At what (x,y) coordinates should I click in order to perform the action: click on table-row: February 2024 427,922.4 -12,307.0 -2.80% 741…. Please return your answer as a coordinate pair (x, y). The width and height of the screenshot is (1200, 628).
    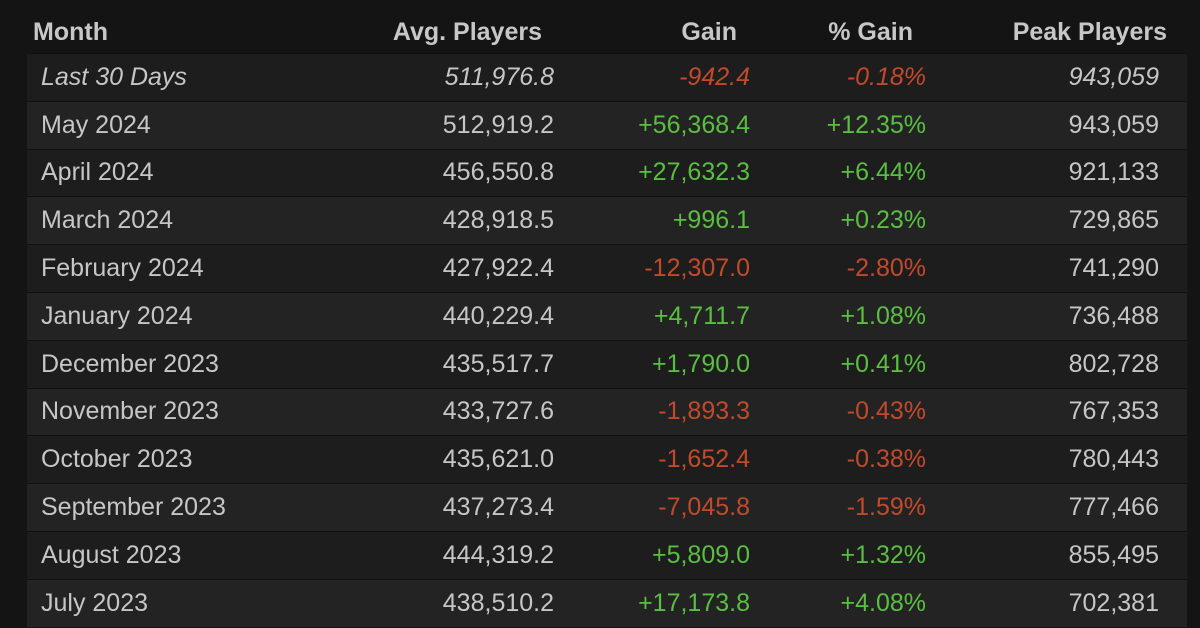
    Looking at the image, I should click on (607, 268).